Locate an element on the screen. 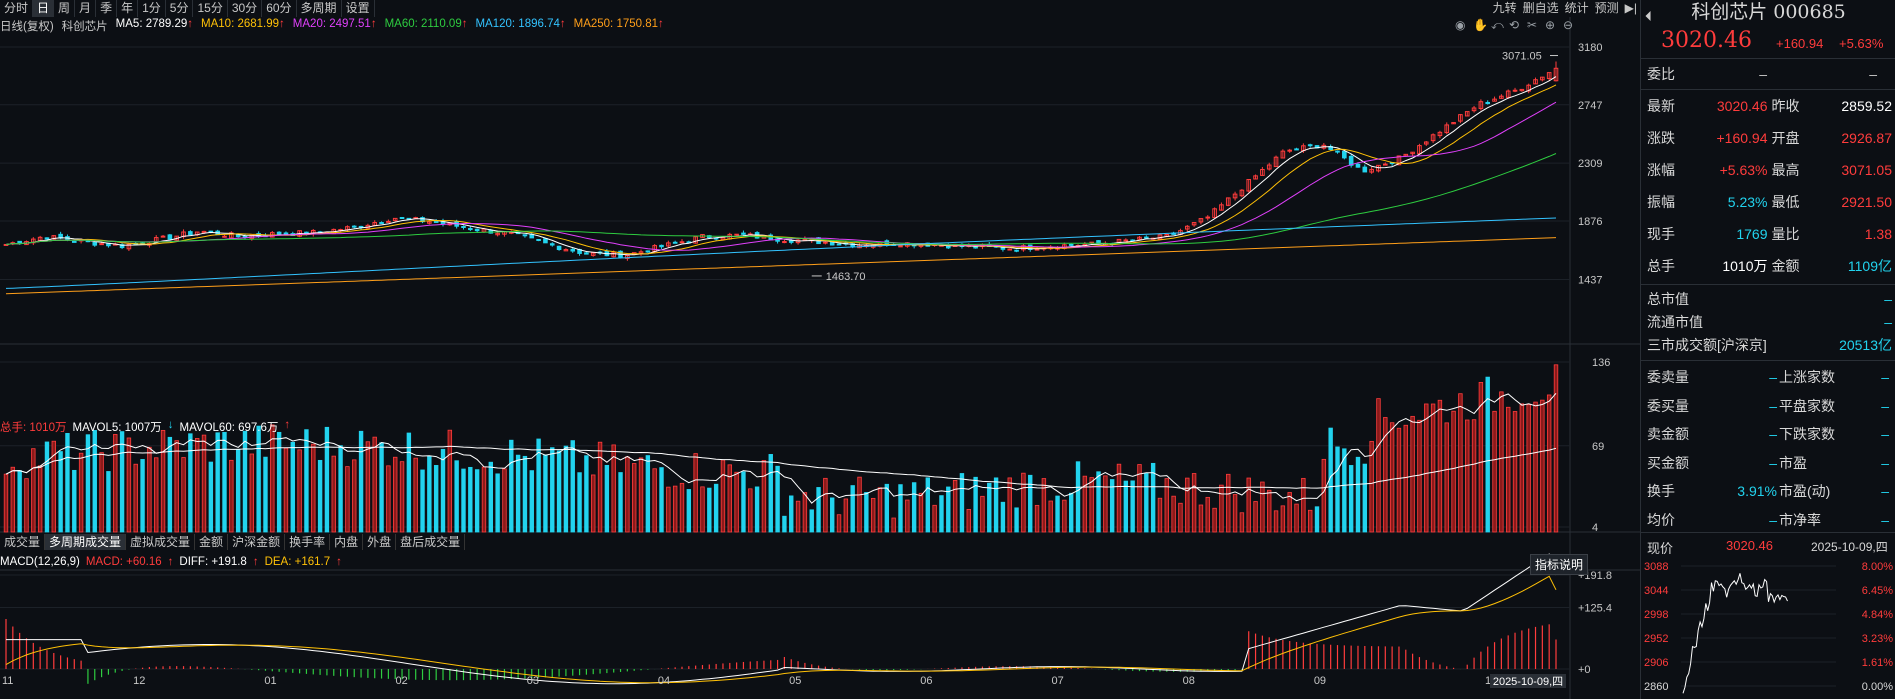 Image resolution: width=1895 pixels, height=699 pixels. vol-tab-4: 沪深金额 is located at coordinates (257, 542).